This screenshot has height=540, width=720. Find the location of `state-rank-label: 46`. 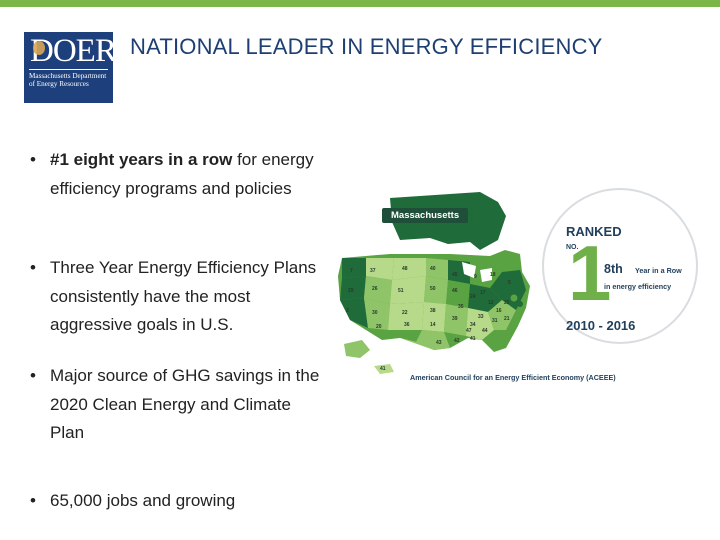

state-rank-label: 46 is located at coordinates (455, 291).